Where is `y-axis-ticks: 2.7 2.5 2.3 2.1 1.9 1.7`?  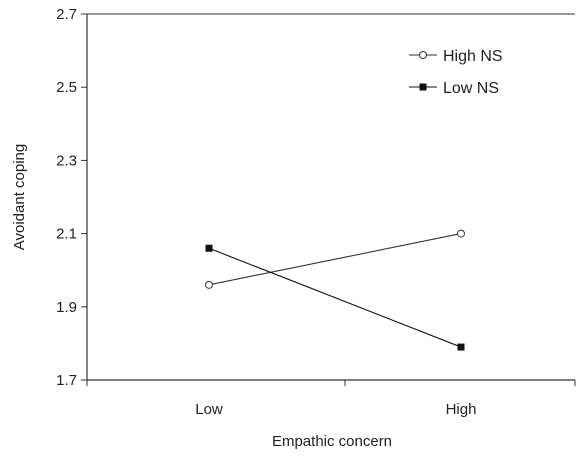
y-axis-ticks: 2.7 2.5 2.3 2.1 1.9 1.7 is located at coordinates (71, 197).